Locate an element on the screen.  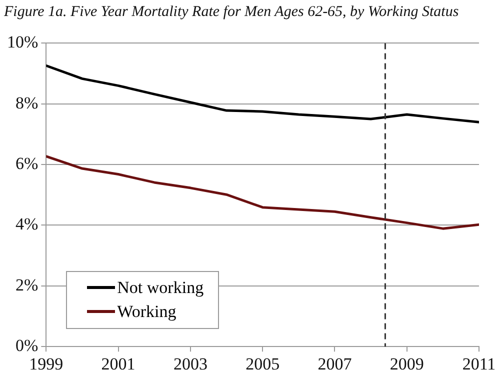
y-tick-label: 6% is located at coordinates (26, 164).